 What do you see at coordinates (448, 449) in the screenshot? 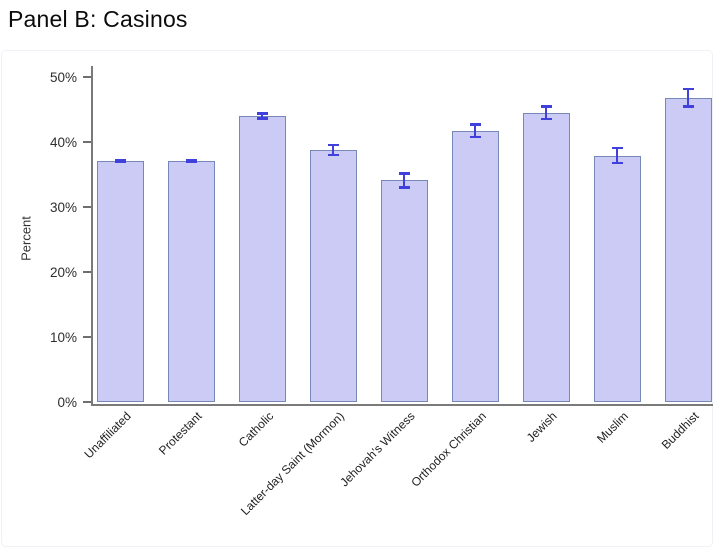
I see `x-tick-label: Orthodox Christian` at bounding box center [448, 449].